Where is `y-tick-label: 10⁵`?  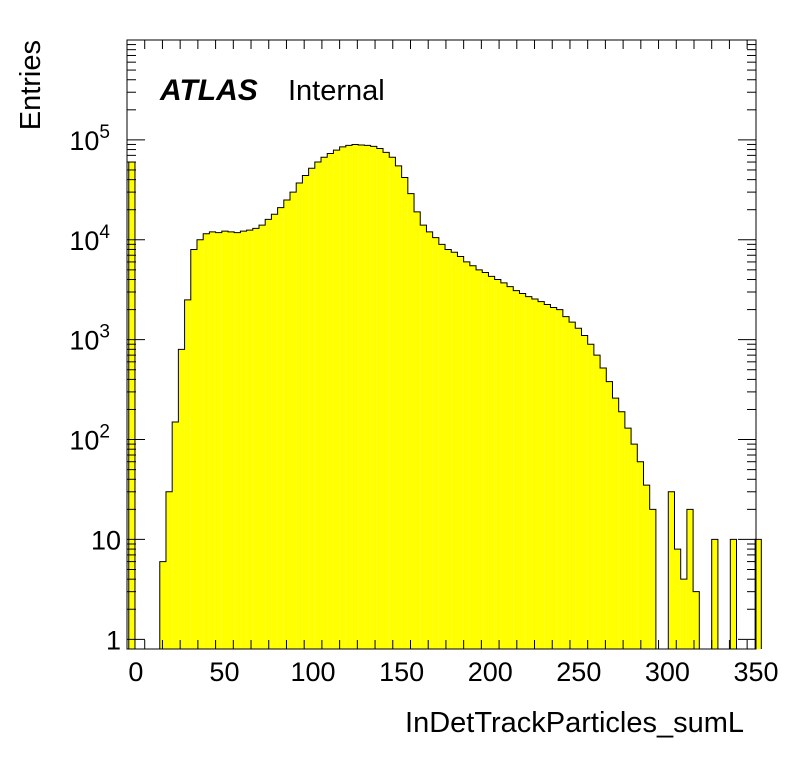
y-tick-label: 10⁵ is located at coordinates (89, 139).